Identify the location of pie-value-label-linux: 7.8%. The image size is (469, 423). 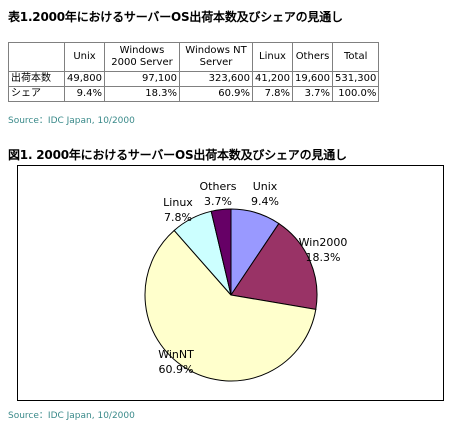
(178, 217).